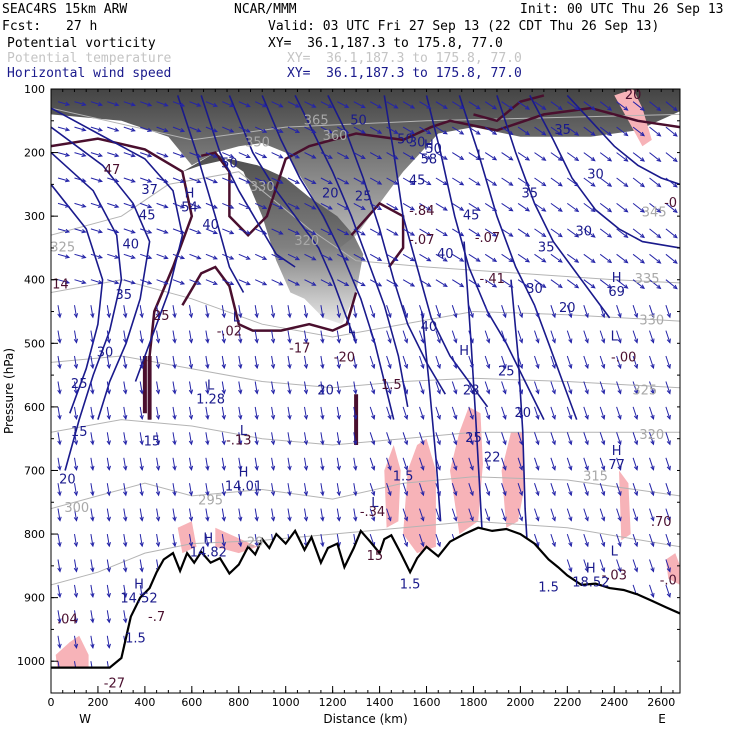 Image resolution: width=740 pixels, height=740 pixels. What do you see at coordinates (567, 702) in the screenshot?
I see `x-tick-label: 2200` at bounding box center [567, 702].